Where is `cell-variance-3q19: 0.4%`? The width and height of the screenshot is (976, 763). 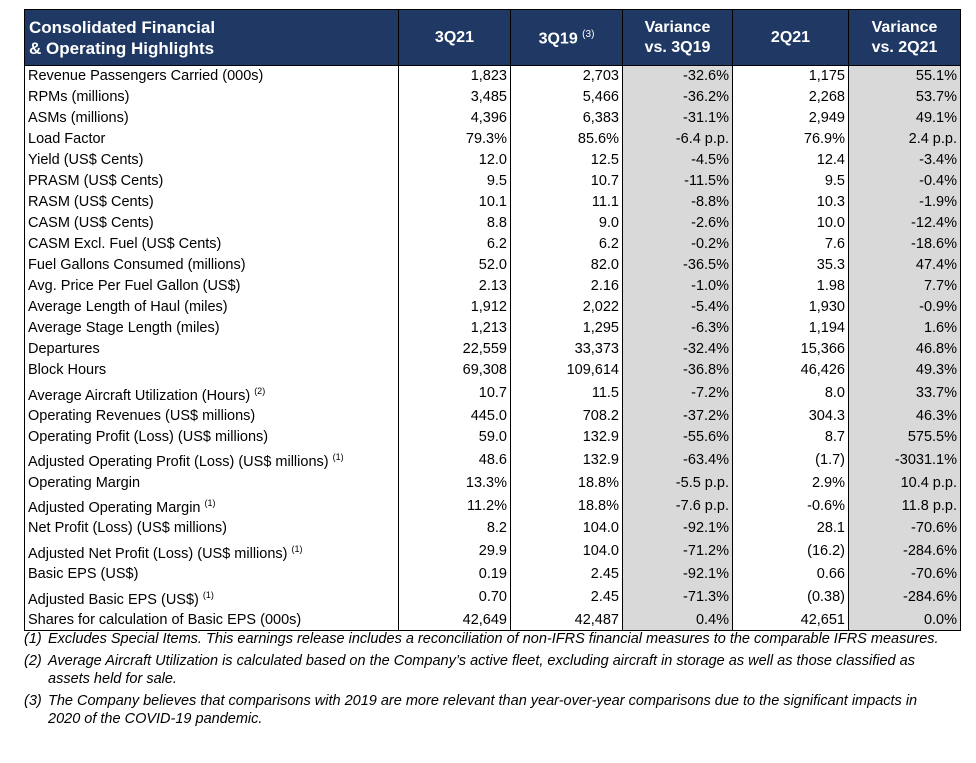 cell-variance-3q19: 0.4% is located at coordinates (677, 620).